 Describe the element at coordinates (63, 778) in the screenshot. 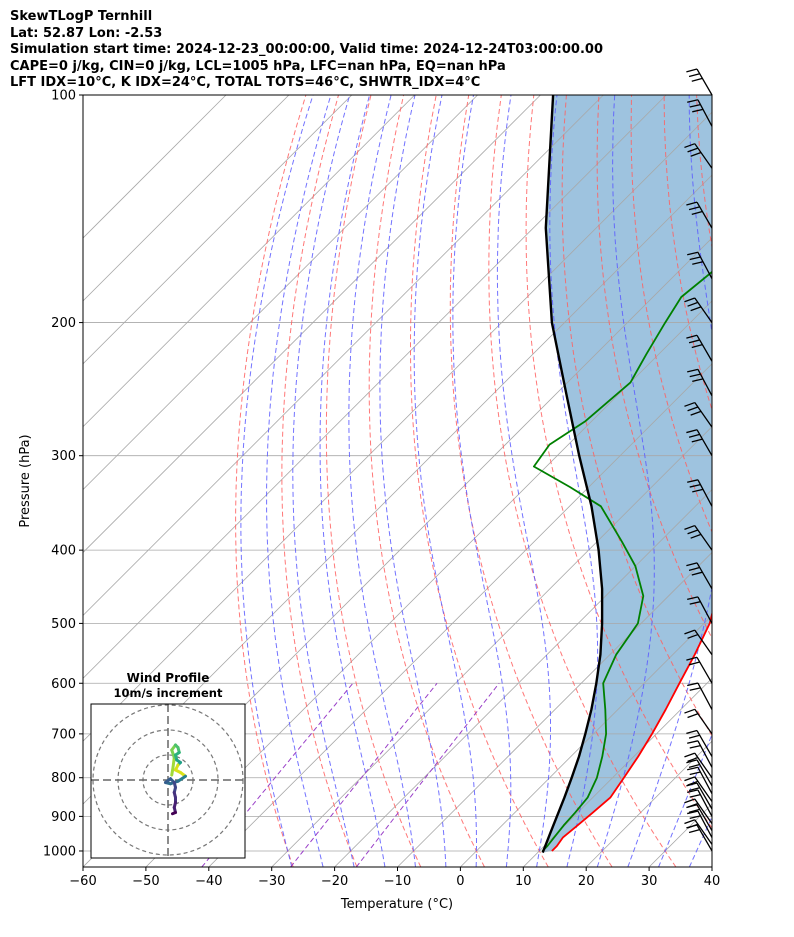

I see `y-tick-label: 800` at that location.